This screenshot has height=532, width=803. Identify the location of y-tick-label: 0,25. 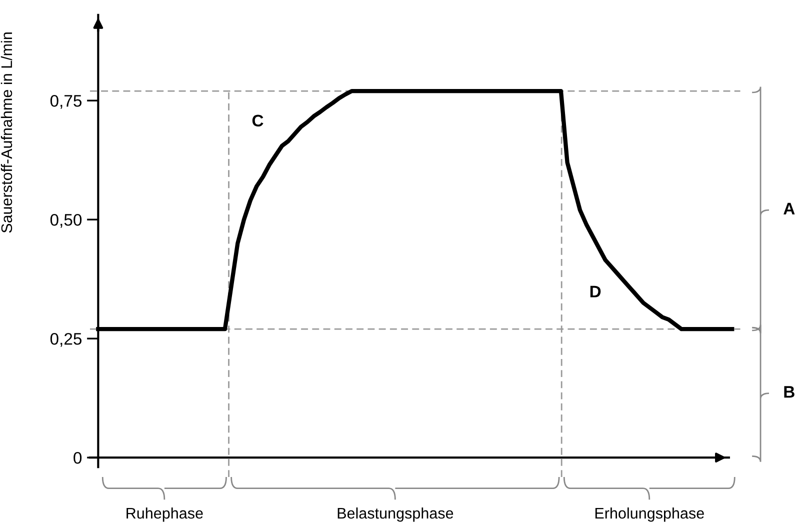
(66, 339).